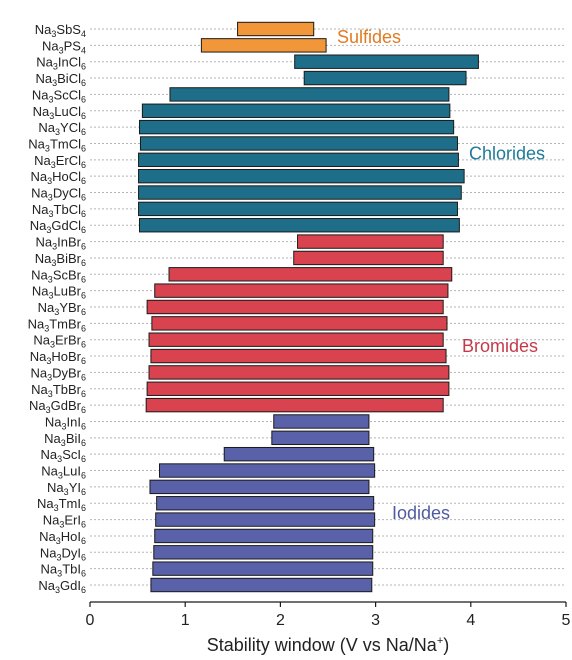 The width and height of the screenshot is (572, 660). Describe the element at coordinates (375, 620) in the screenshot. I see `x-tick-label: 3` at that location.